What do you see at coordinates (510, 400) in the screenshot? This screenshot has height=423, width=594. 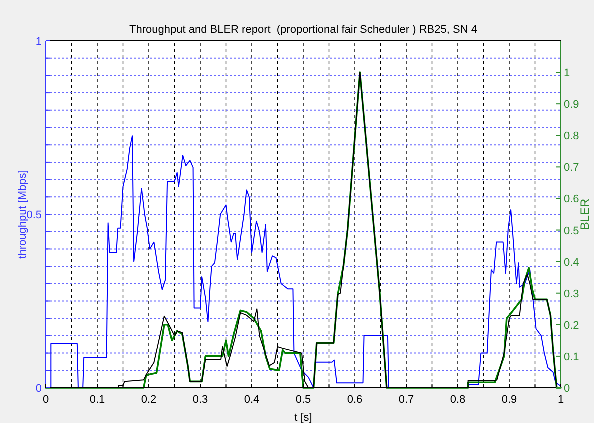 I see `x-tick-label: 0.9` at bounding box center [510, 400].